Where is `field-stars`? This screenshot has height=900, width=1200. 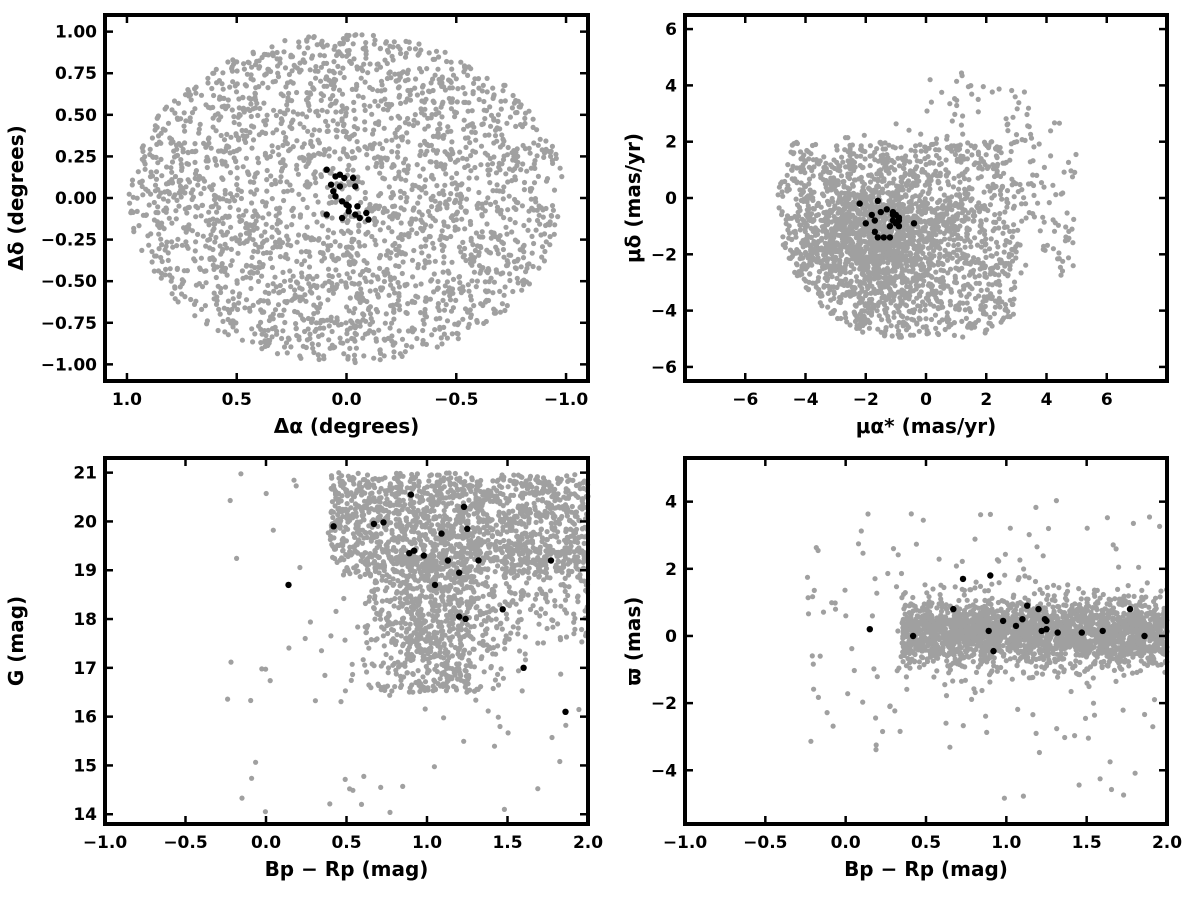
field-stars is located at coordinates (927, 205).